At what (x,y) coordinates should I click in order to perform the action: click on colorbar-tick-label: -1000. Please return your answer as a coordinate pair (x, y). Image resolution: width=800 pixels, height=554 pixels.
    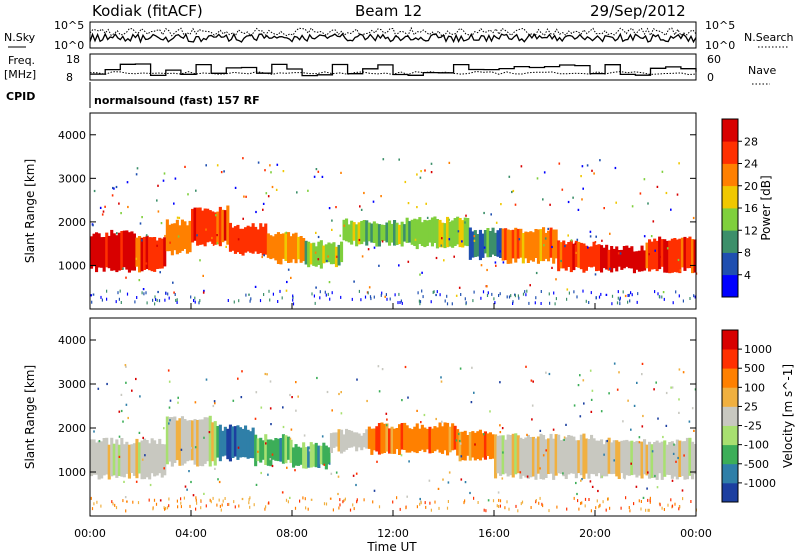
    Looking at the image, I should click on (760, 483).